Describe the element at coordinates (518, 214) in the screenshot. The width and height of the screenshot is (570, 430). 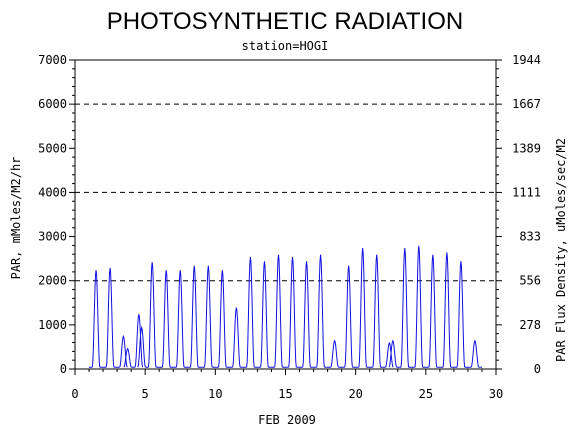
I see `y2-axis-ticks: 0 278 556 833 1111 1389 1667 1944` at that location.